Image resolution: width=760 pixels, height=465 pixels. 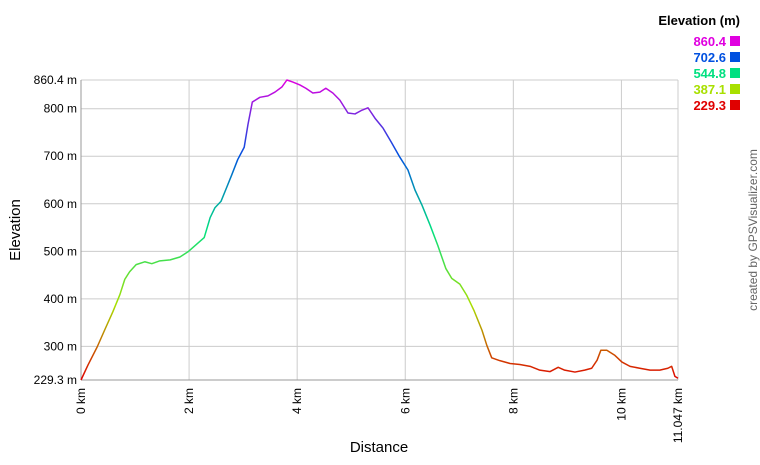 What do you see at coordinates (513, 401) in the screenshot?
I see `x-tick-label: 8 km` at bounding box center [513, 401].